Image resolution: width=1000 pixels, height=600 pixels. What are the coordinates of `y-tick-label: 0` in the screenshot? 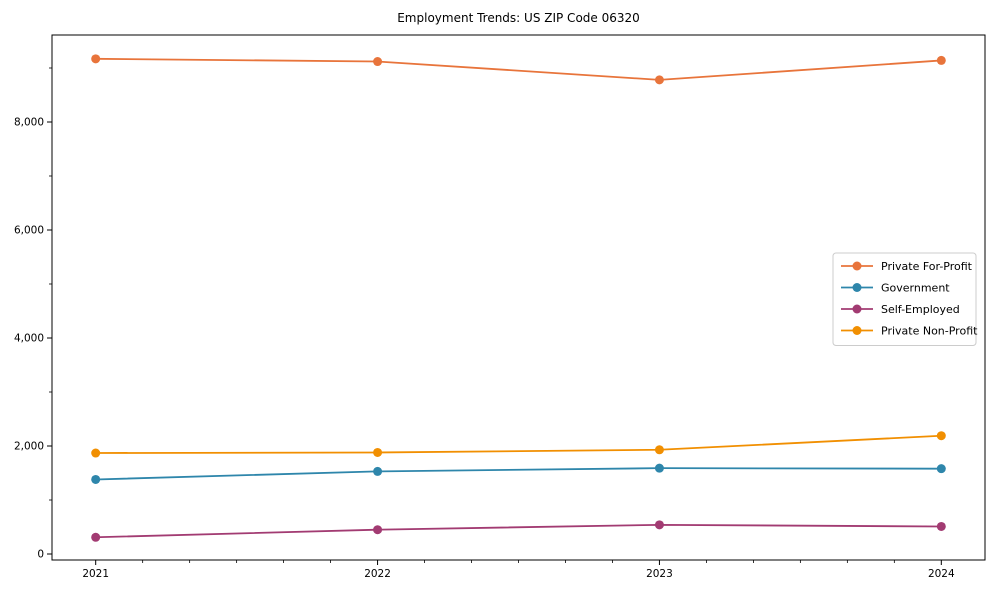 It's located at (40, 555).